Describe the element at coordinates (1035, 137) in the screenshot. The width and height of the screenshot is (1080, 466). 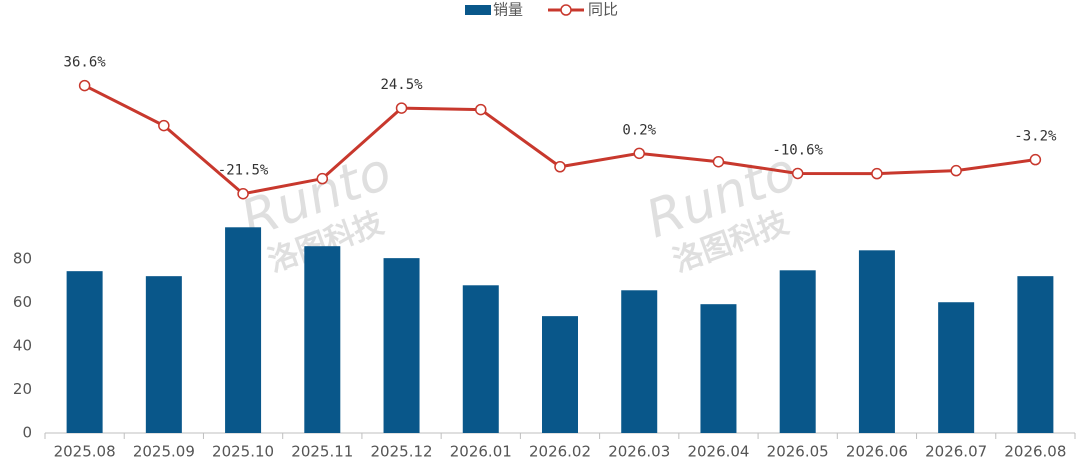
I see `data-label: -3.2%` at that location.